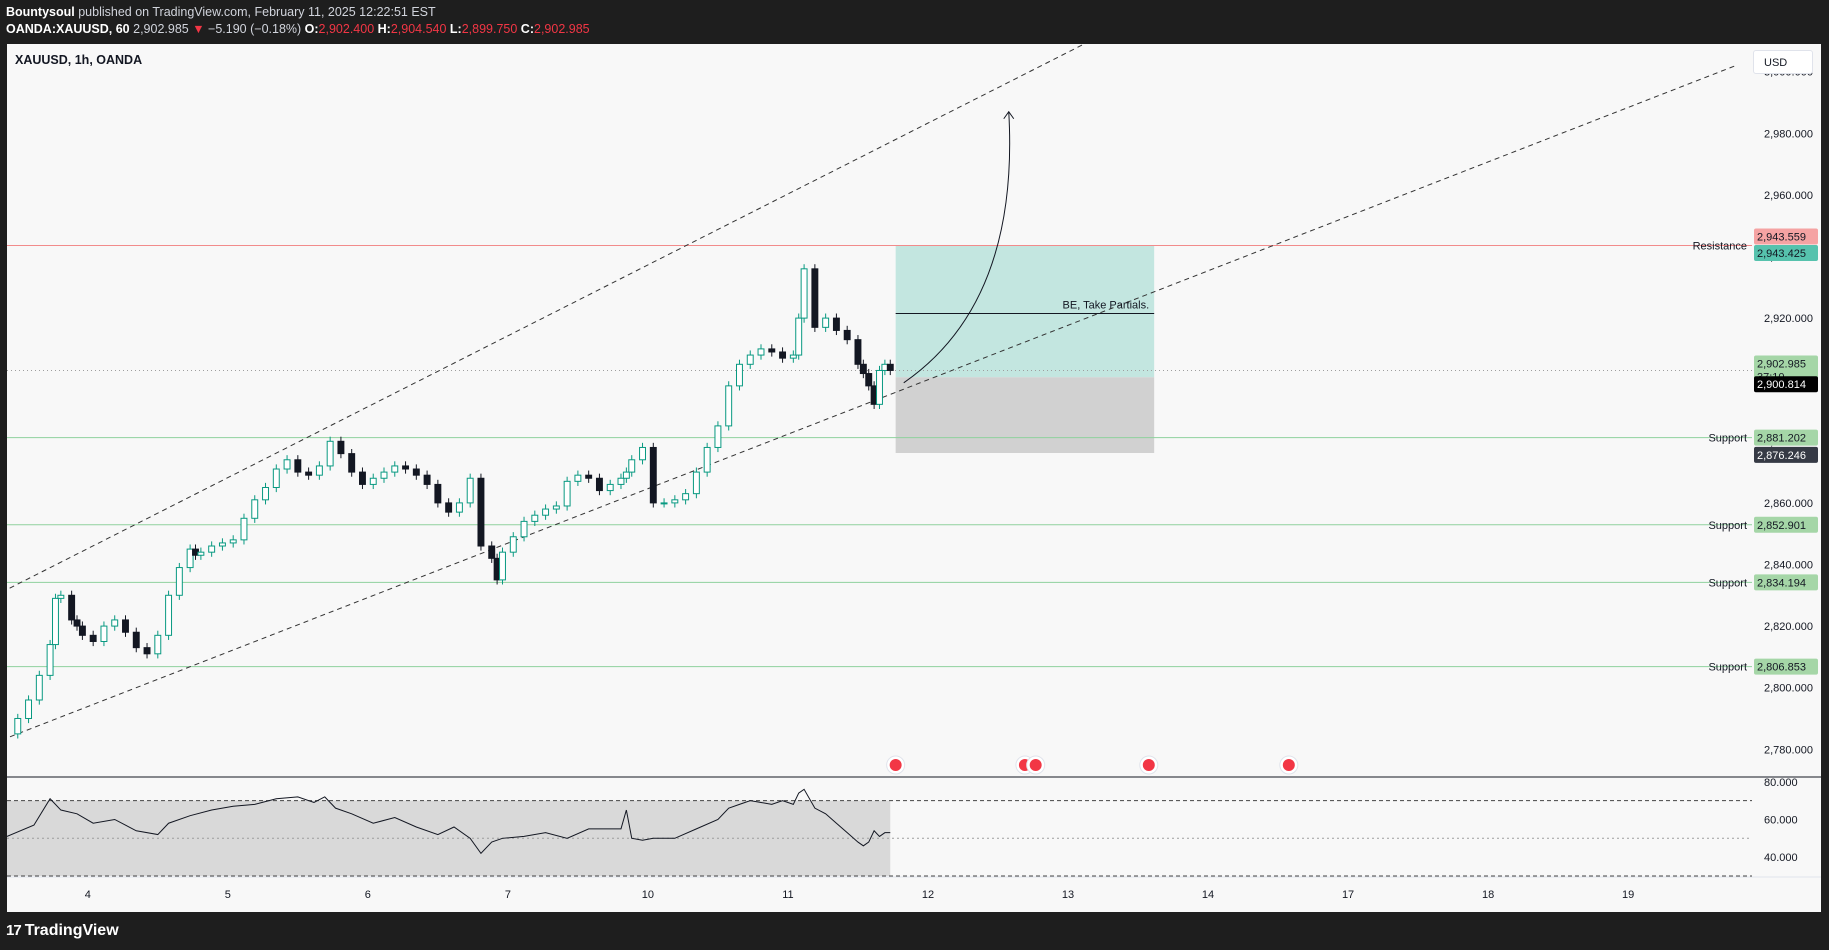 The height and width of the screenshot is (950, 1829). What do you see at coordinates (1788, 504) in the screenshot?
I see `price-tick-label: 2,860.000` at bounding box center [1788, 504].